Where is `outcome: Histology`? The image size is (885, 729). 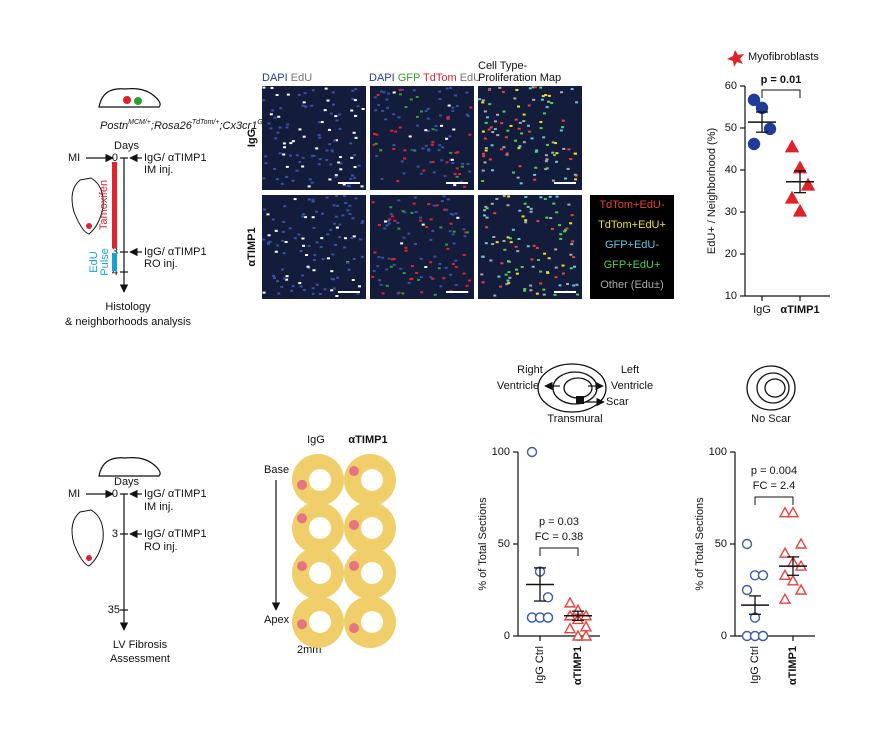
outcome: Histology is located at coordinates (128, 307).